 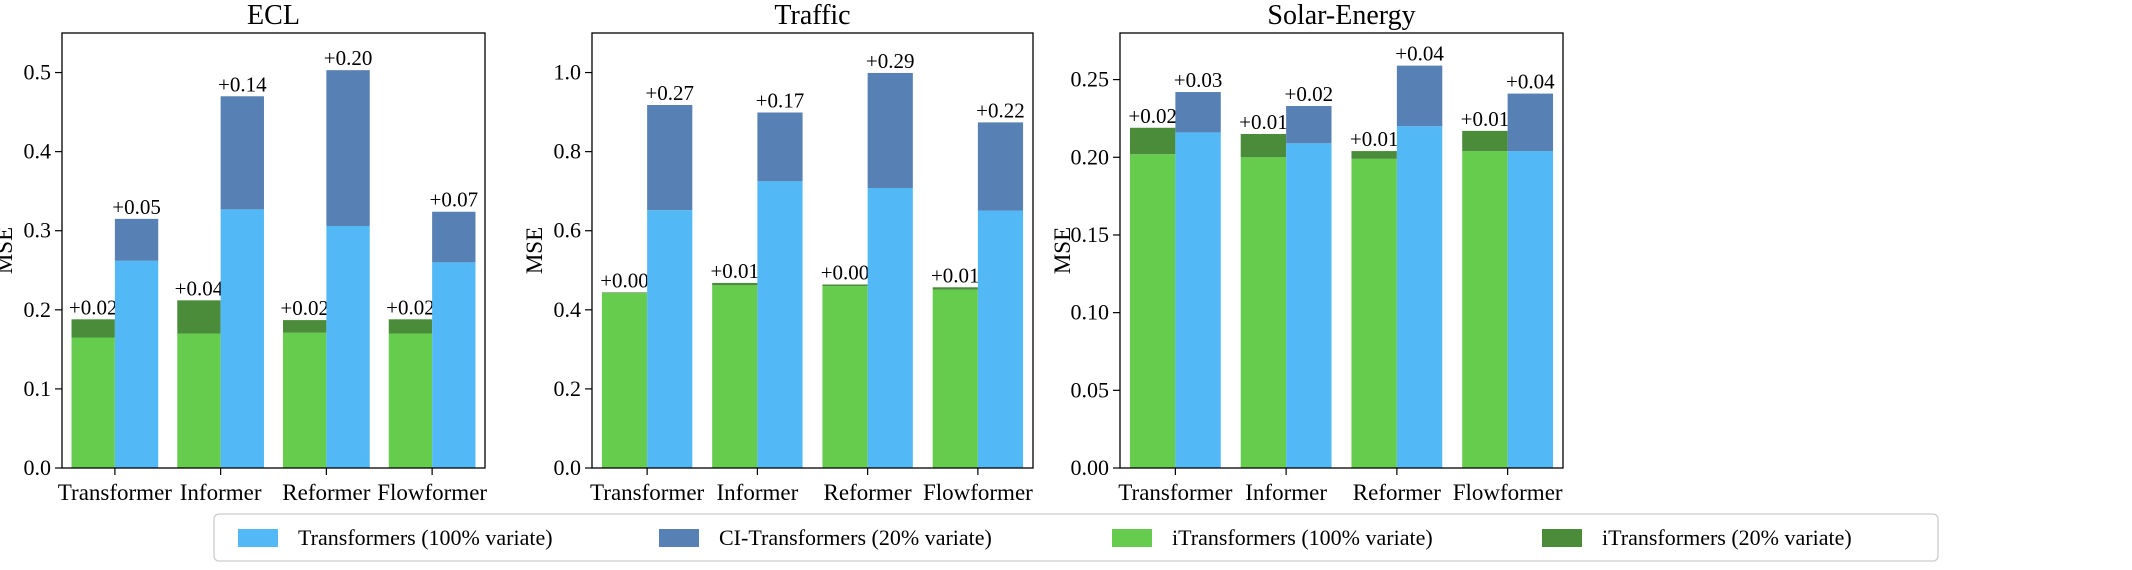 I want to click on y-tick-label: 0.3, so click(x=38, y=230).